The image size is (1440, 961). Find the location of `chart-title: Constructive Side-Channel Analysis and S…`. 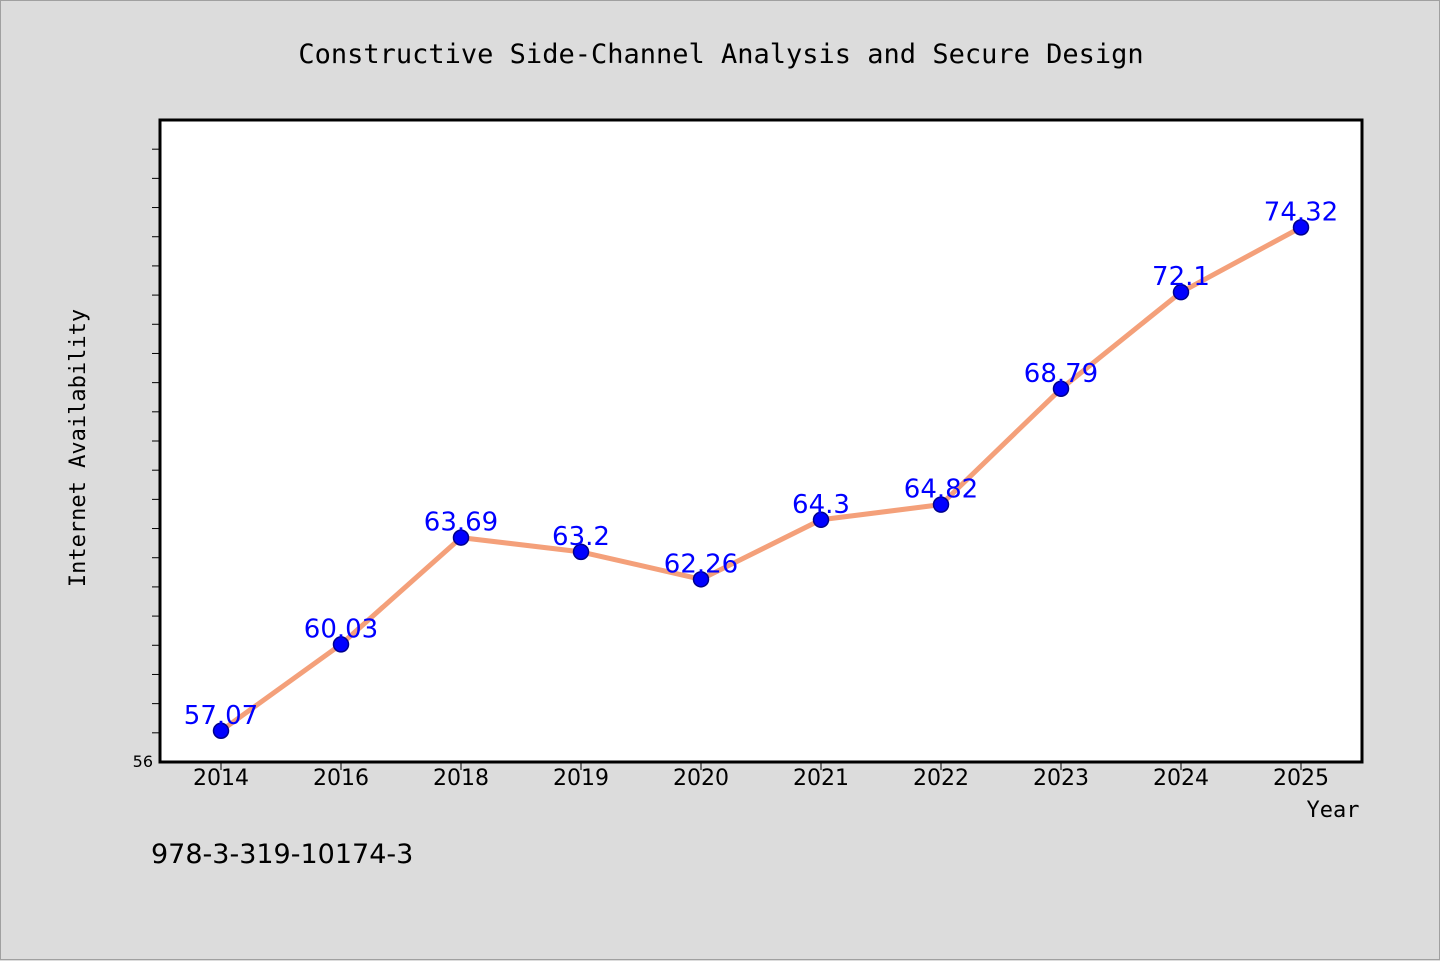

chart-title: Constructive Side-Channel Analysis and S… is located at coordinates (720, 54).